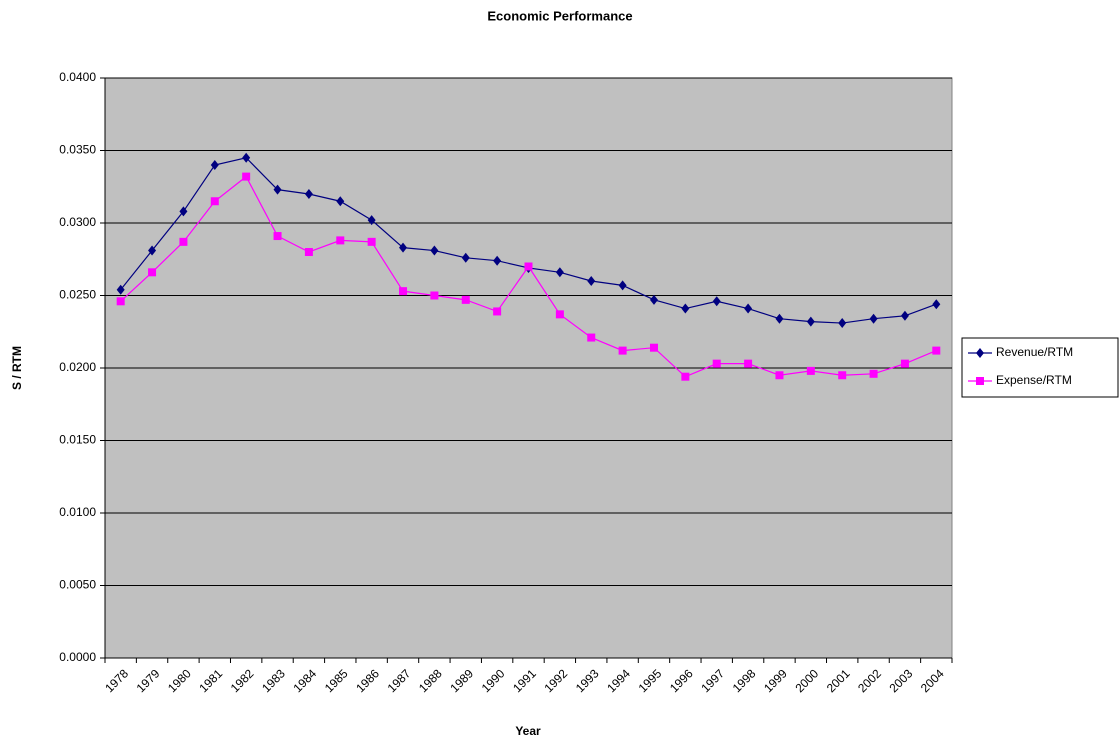  What do you see at coordinates (17, 368) in the screenshot?
I see `y-axis-label: S / RTM` at bounding box center [17, 368].